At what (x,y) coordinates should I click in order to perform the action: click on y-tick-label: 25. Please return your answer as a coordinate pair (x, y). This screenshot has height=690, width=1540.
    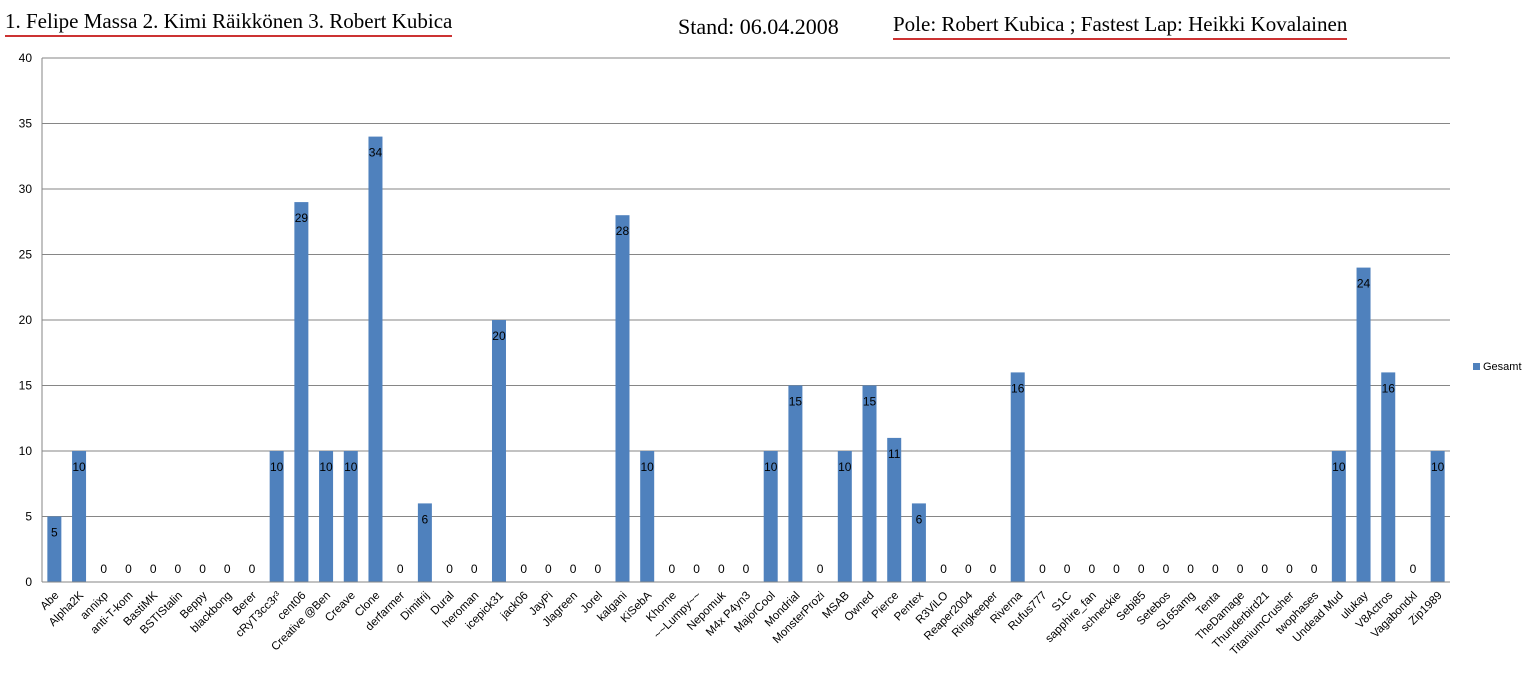
    Looking at the image, I should click on (26, 255).